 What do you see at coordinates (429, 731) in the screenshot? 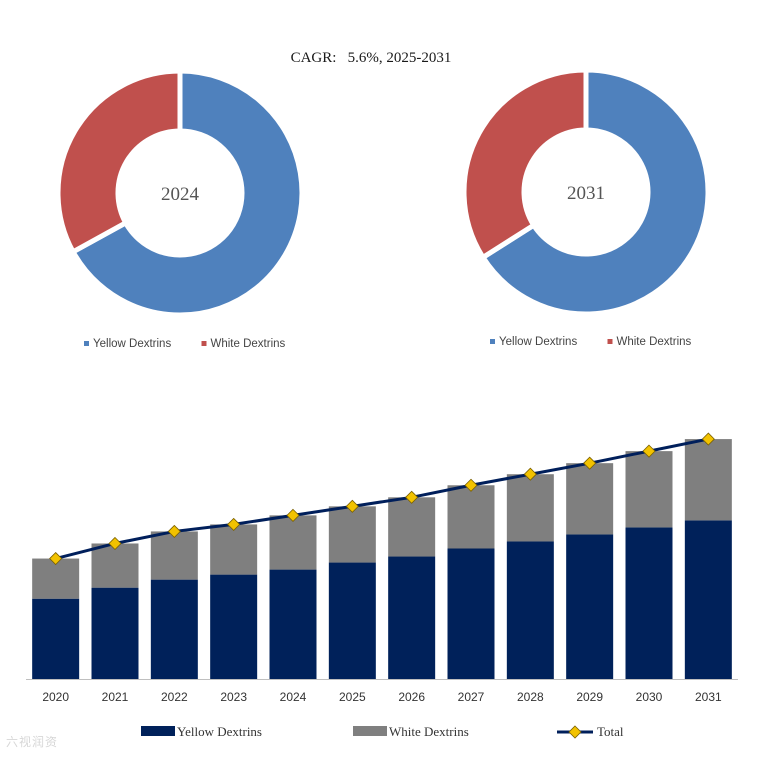
I see `legend-label-white-dextrins: White Dextrins` at bounding box center [429, 731].